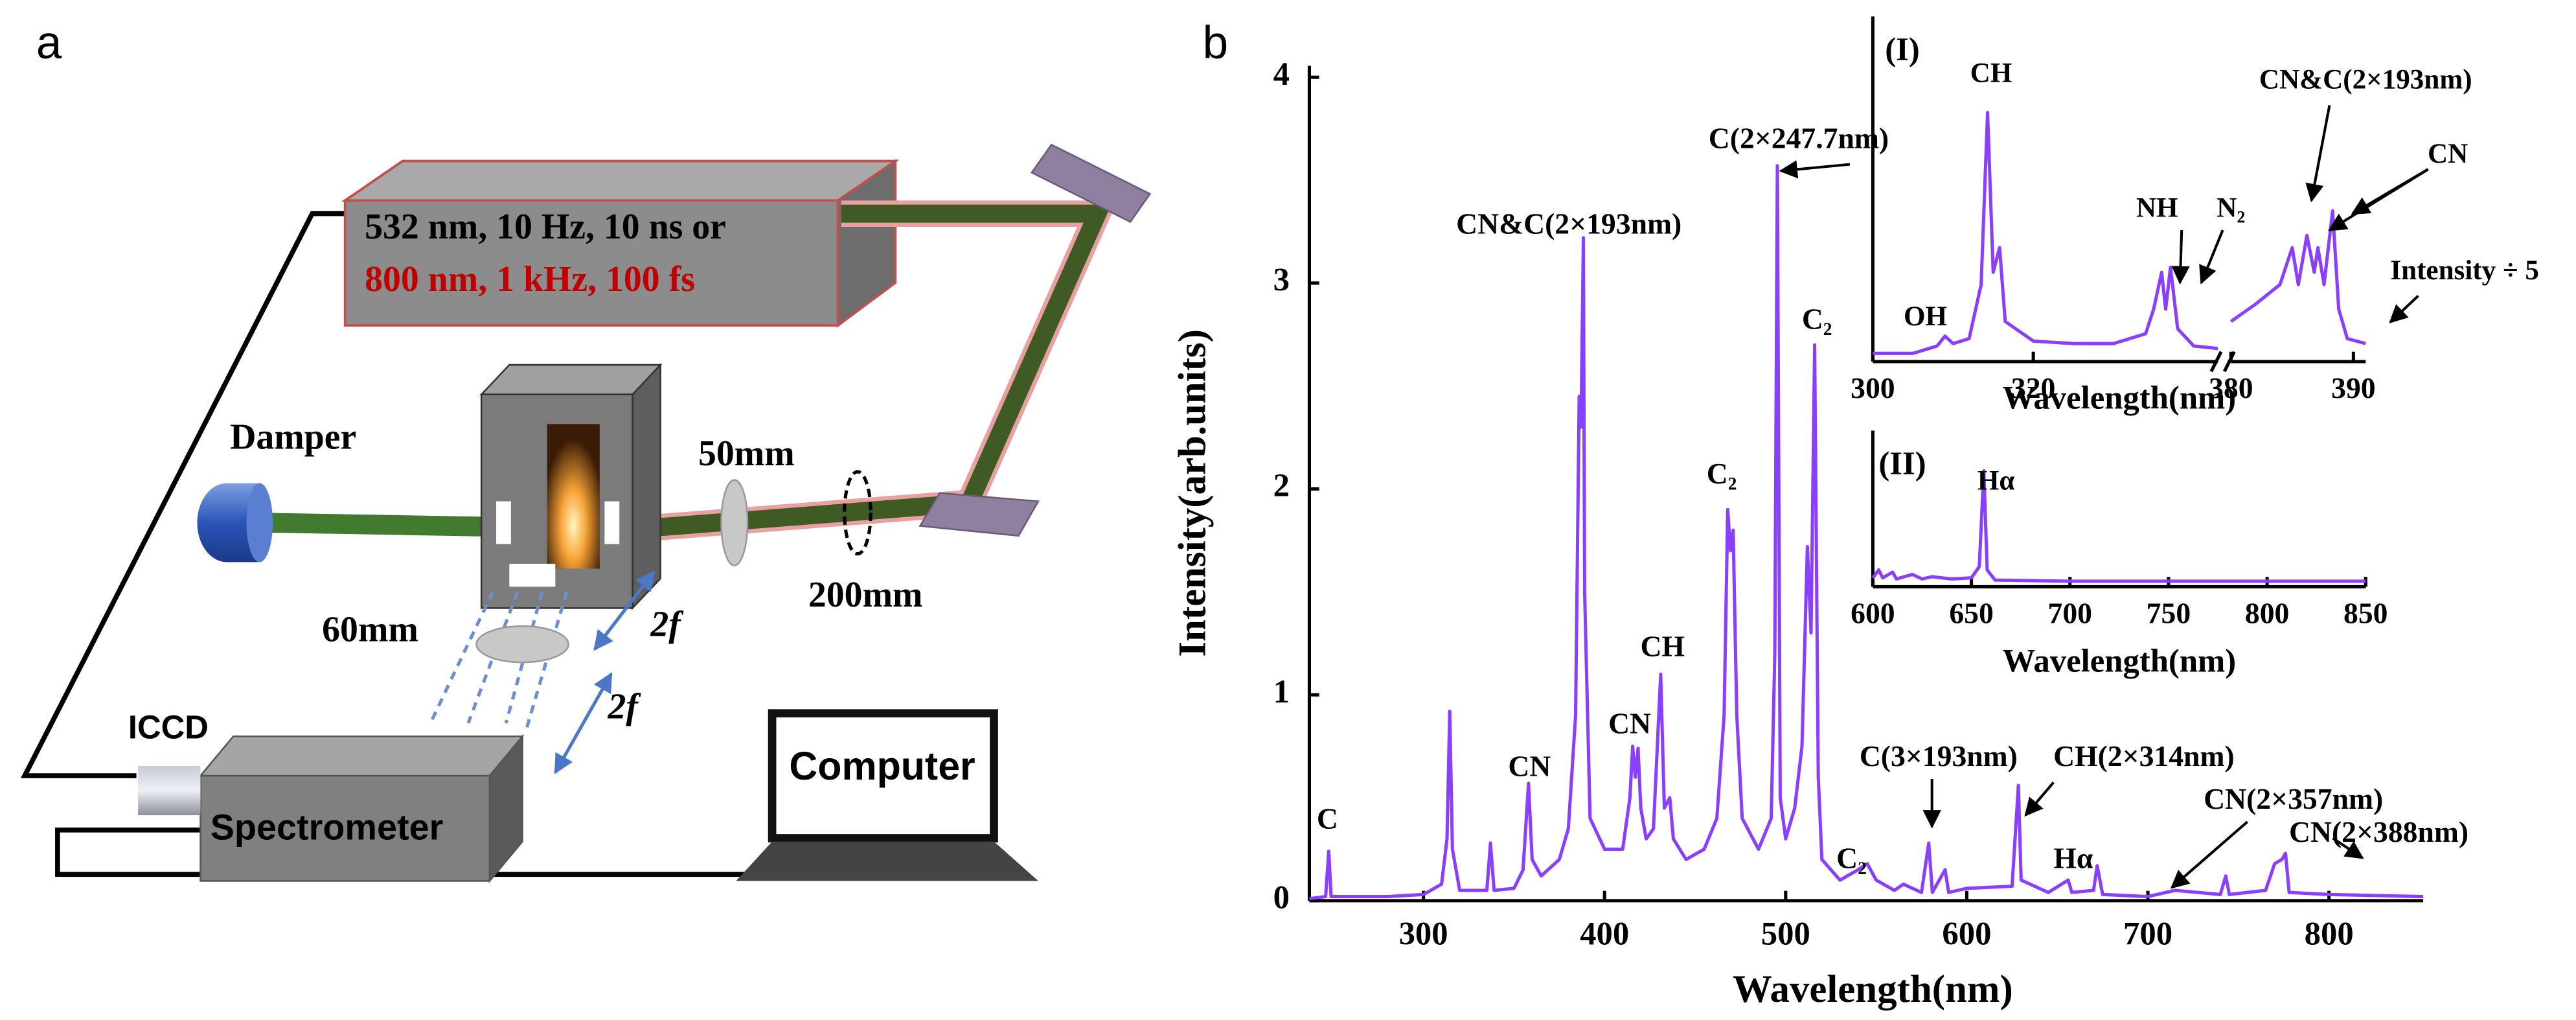 The height and width of the screenshot is (1020, 2576). I want to click on cable, so click(183, 494).